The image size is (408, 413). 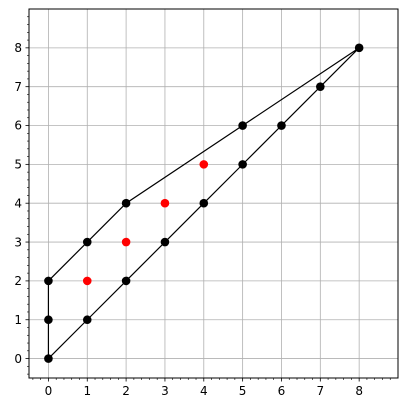 I want to click on y-tick-label: 3, so click(x=18, y=242).